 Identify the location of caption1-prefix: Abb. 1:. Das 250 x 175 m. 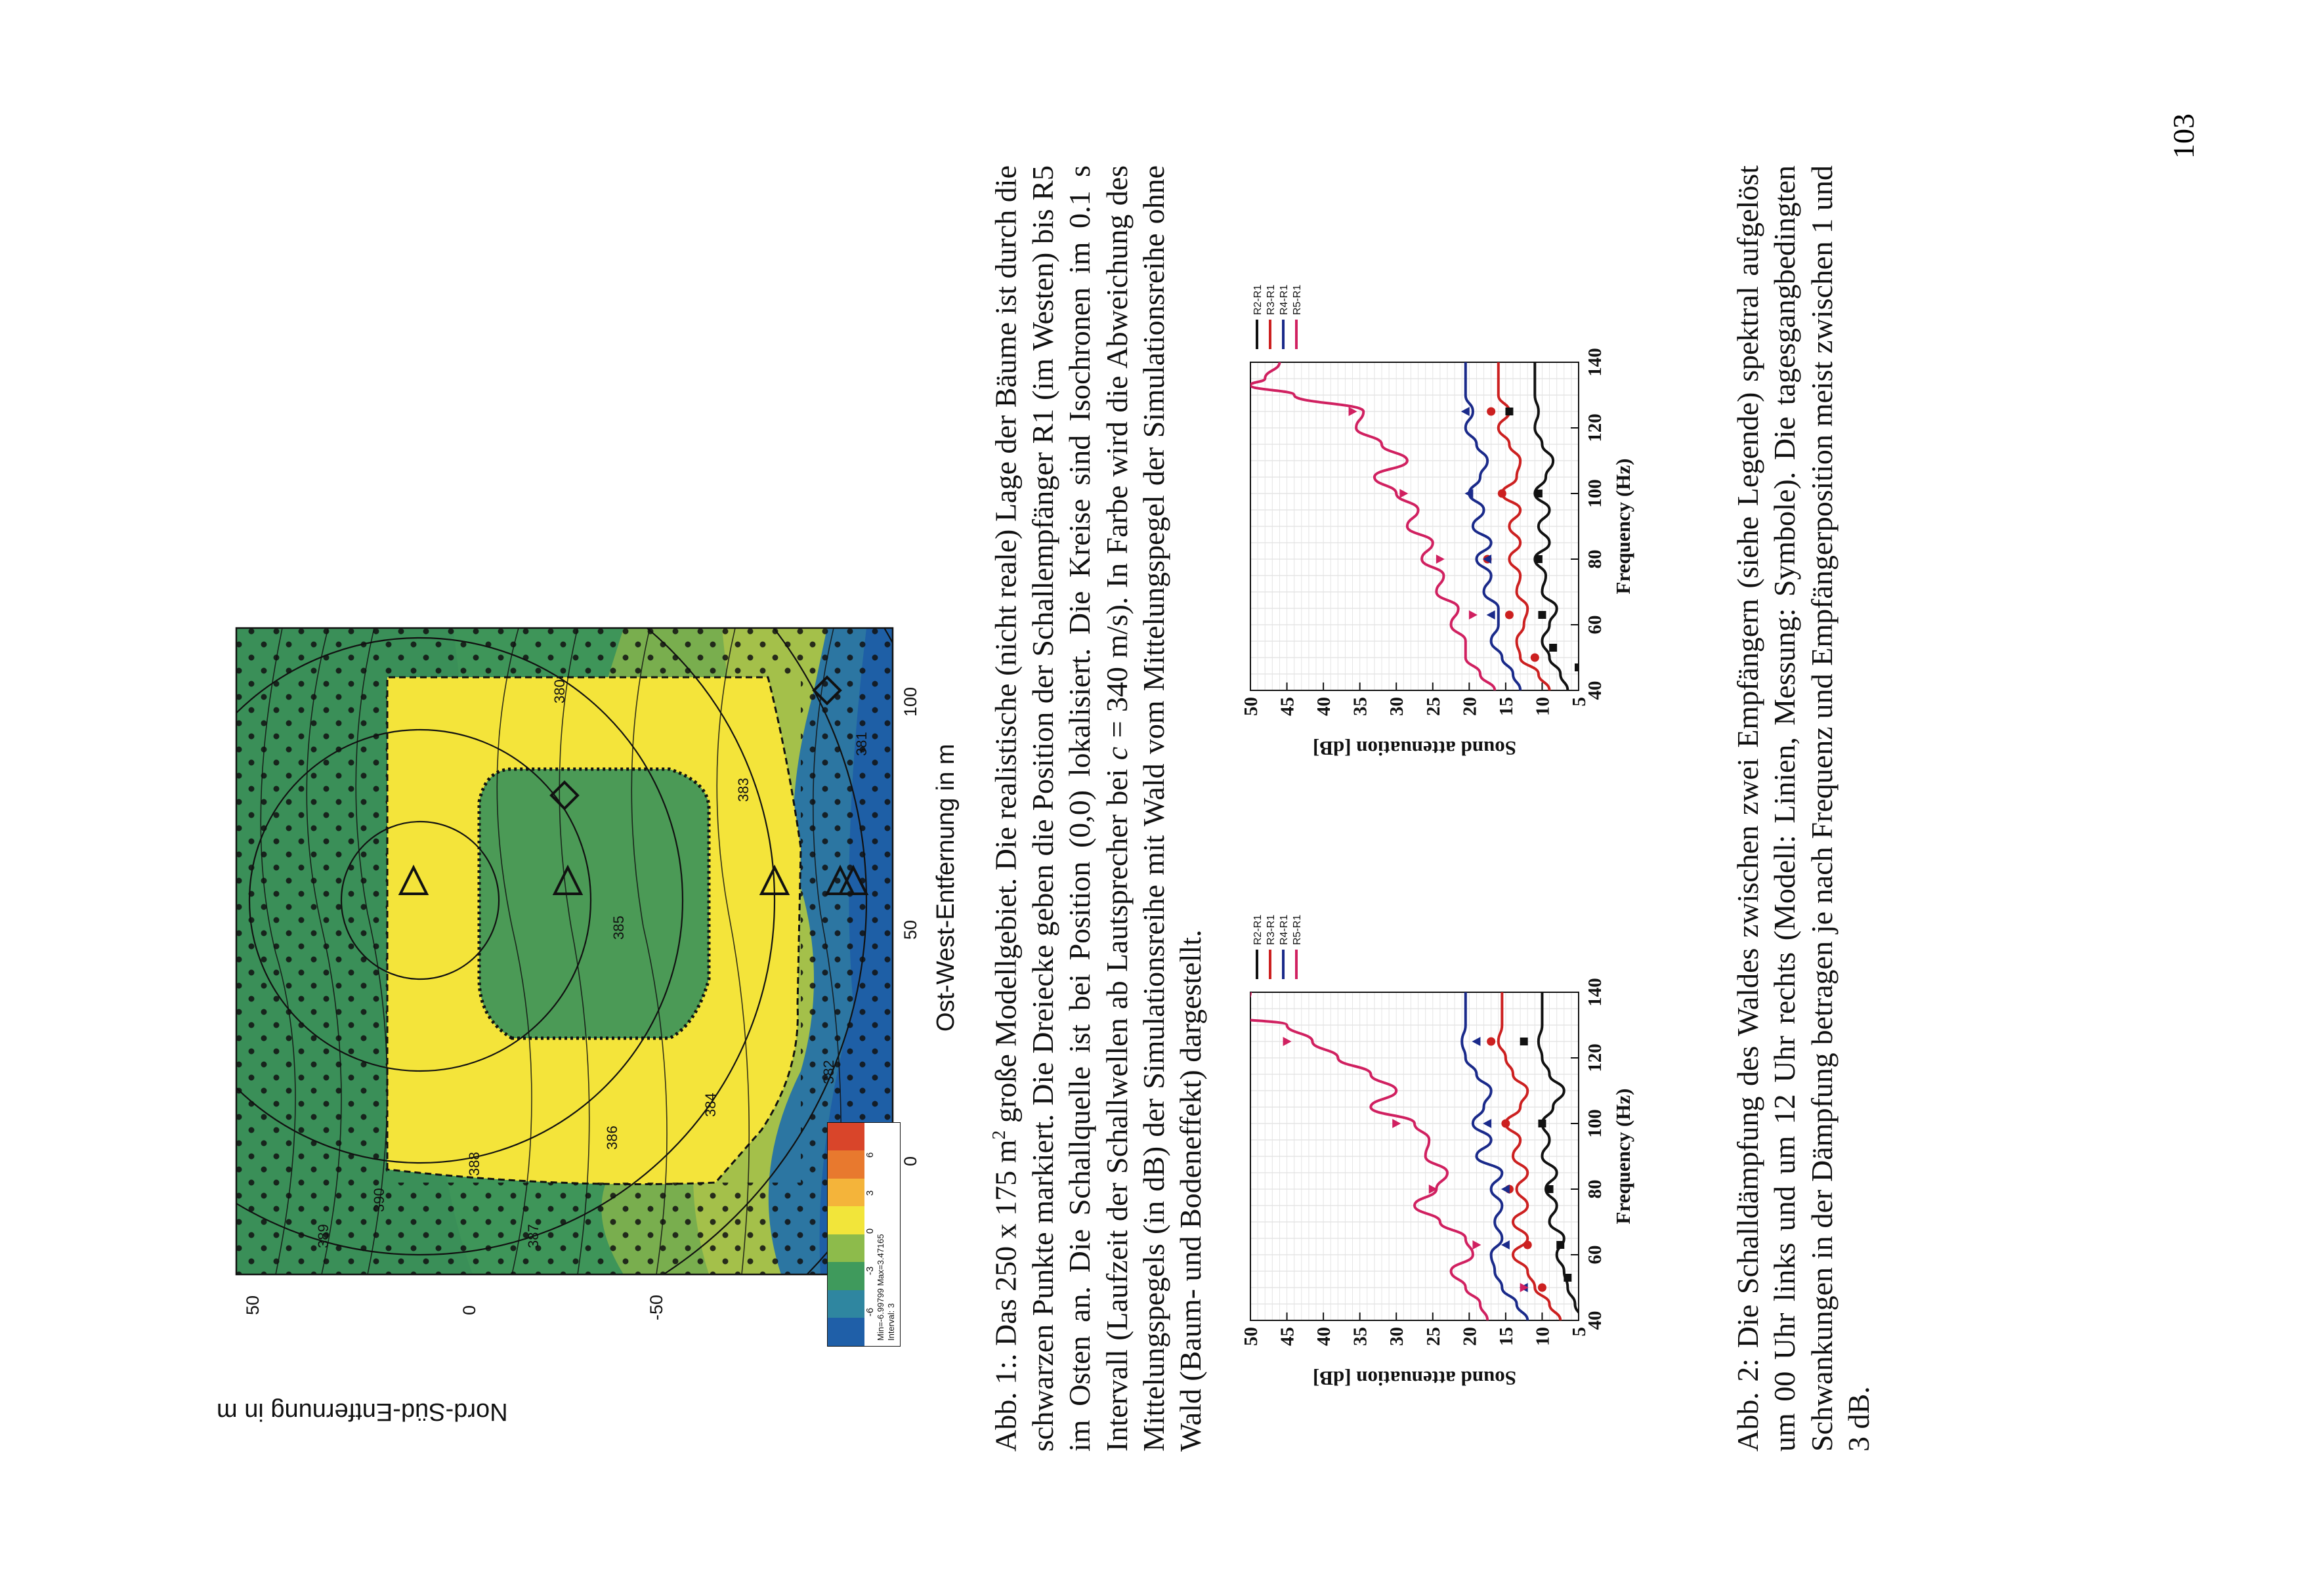
(1006, 1295).